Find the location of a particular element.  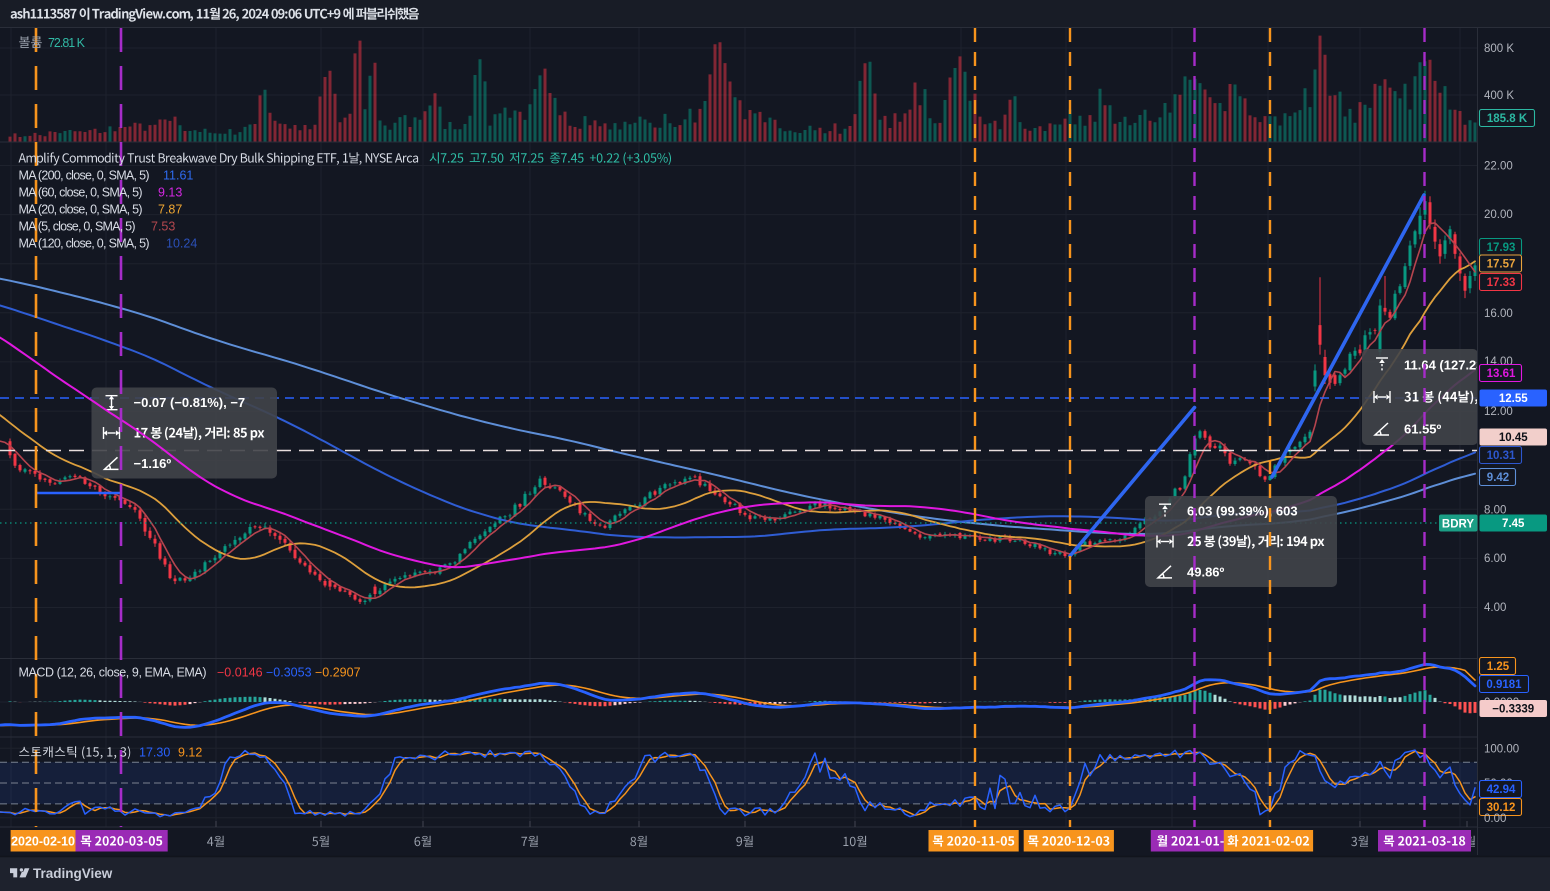

svg-text: BDRY is located at coordinates (1458, 525).